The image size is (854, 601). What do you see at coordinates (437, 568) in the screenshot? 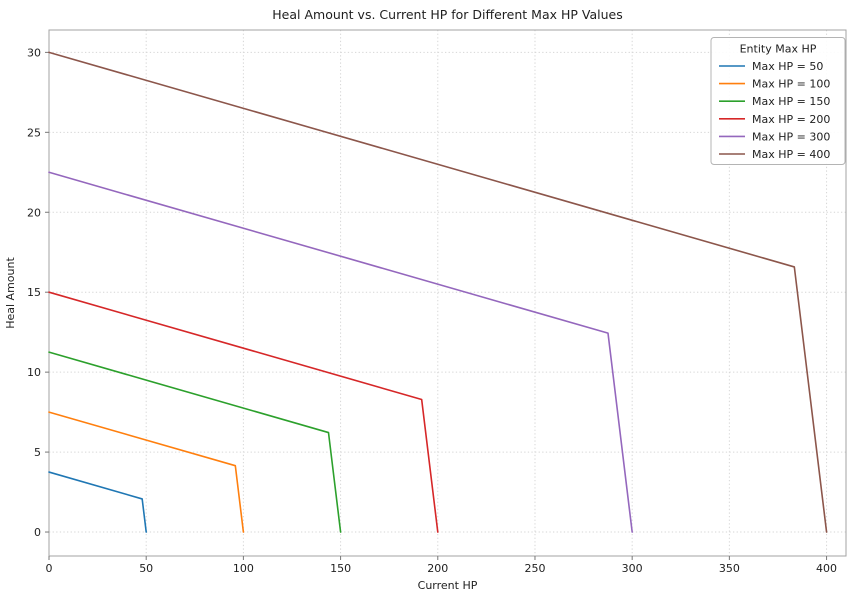
I see `x-tick-label: 200` at bounding box center [437, 568].